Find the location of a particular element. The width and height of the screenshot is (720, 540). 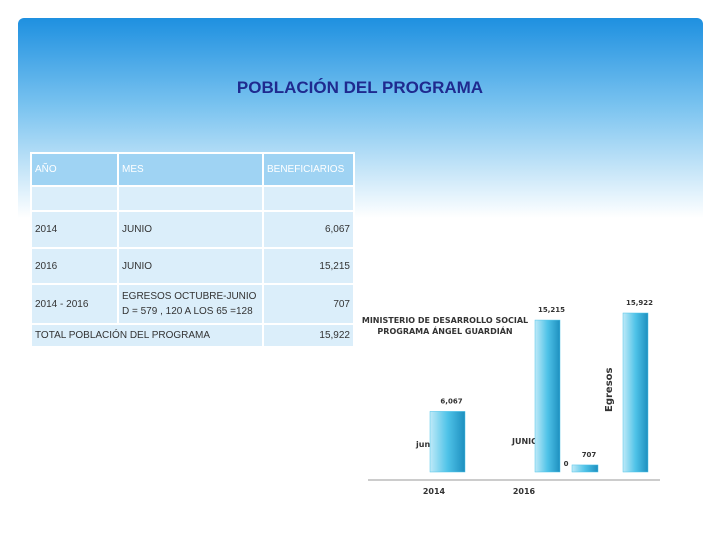

annotation: junio is located at coordinates (427, 444).